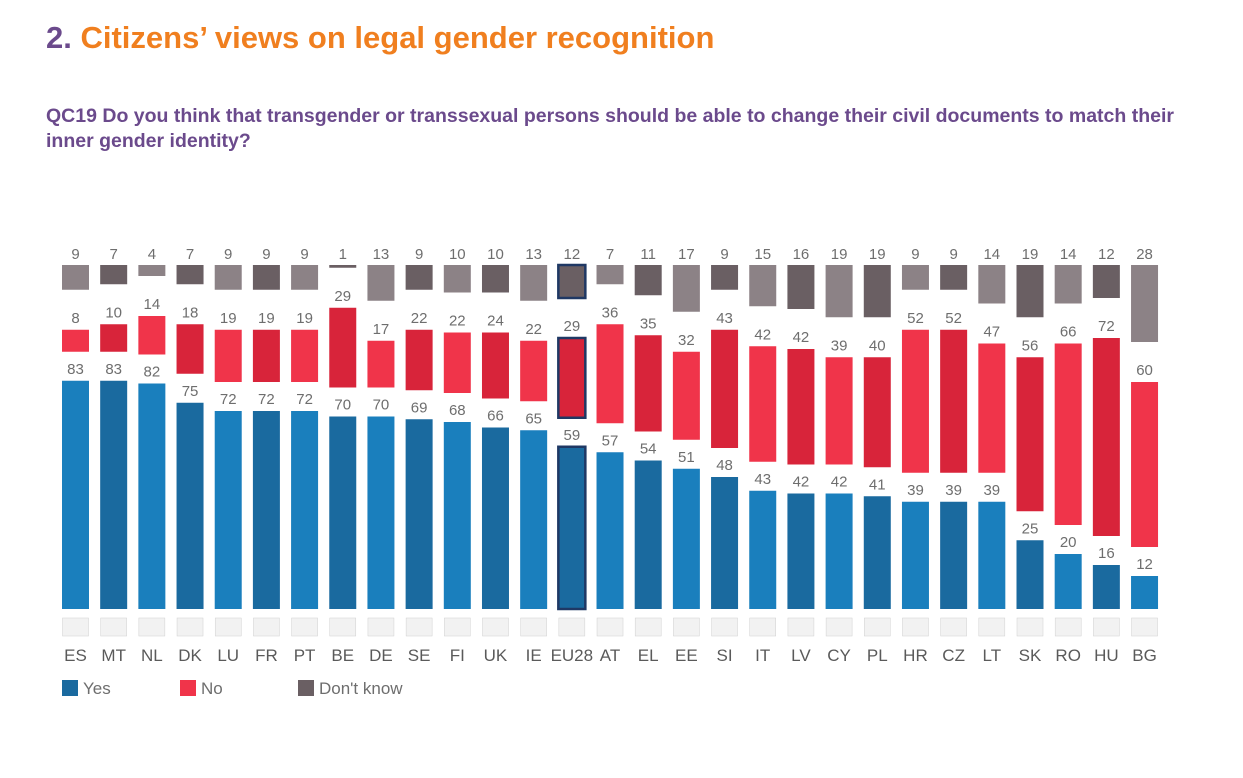 This screenshot has height=778, width=1243. I want to click on country-code-pl: PL, so click(877, 655).